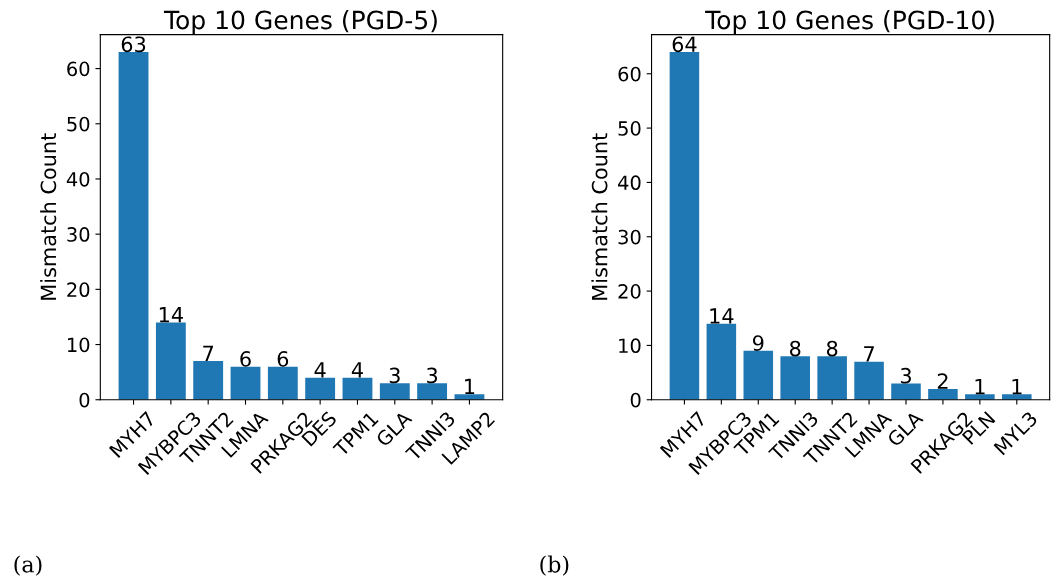 This screenshot has height=587, width=1056. I want to click on data-label: 64, so click(684, 44).